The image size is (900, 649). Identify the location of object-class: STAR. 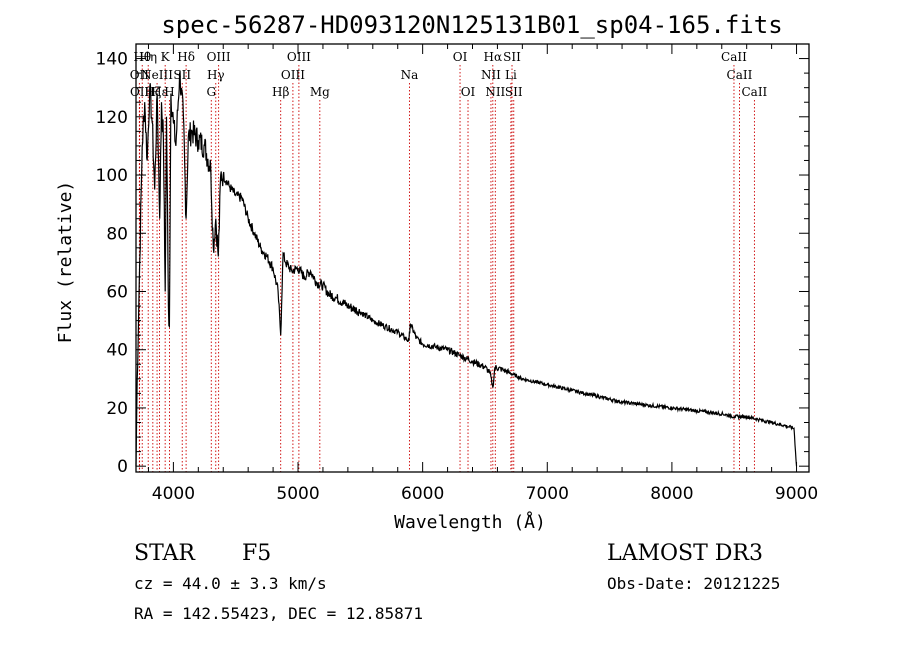
(165, 553).